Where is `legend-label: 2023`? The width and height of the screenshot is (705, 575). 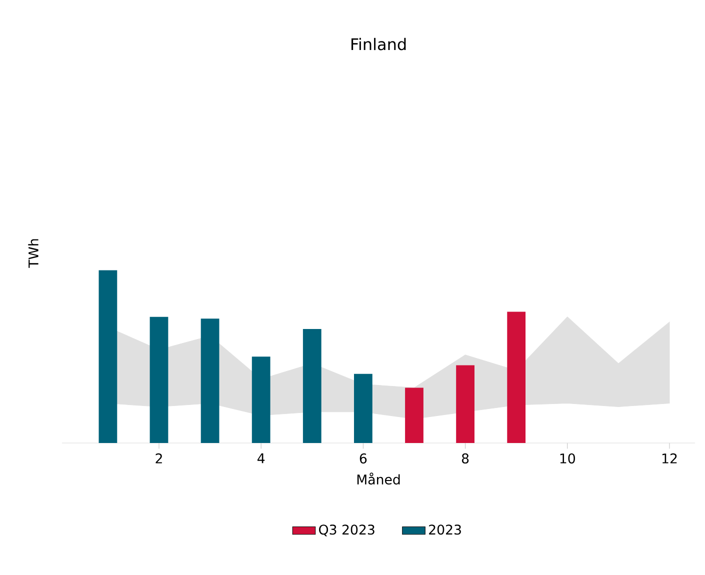
legend-label: 2023 is located at coordinates (445, 529).